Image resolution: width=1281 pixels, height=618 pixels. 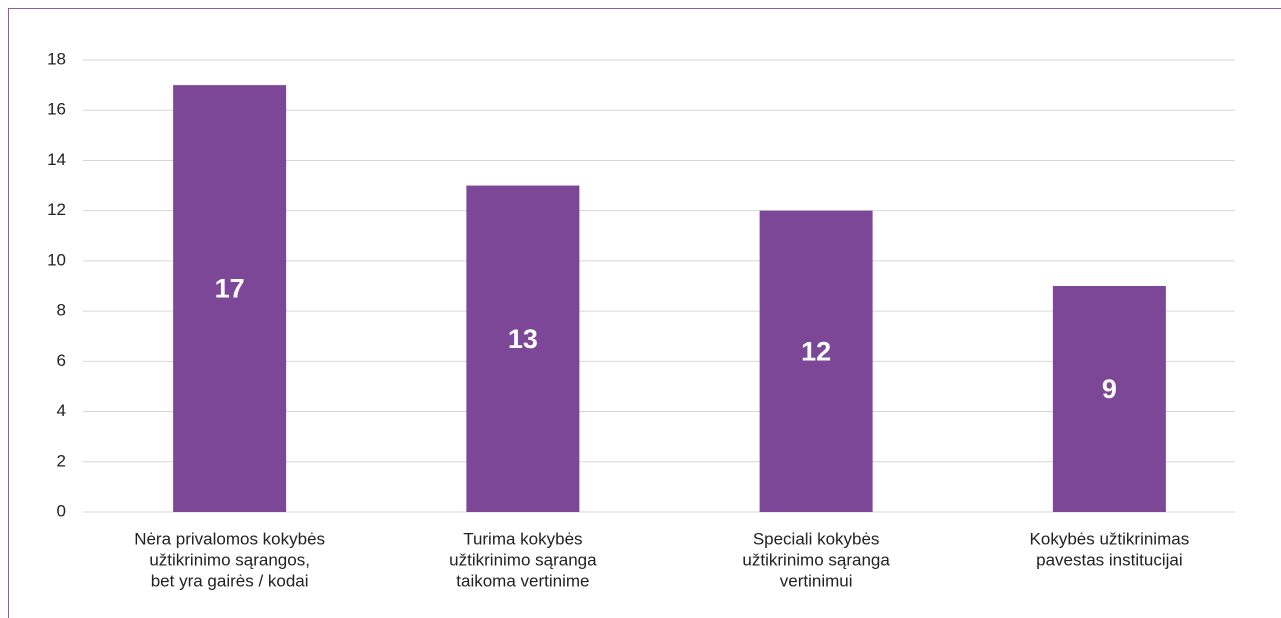 What do you see at coordinates (230, 289) in the screenshot?
I see `data-label: 17` at bounding box center [230, 289].